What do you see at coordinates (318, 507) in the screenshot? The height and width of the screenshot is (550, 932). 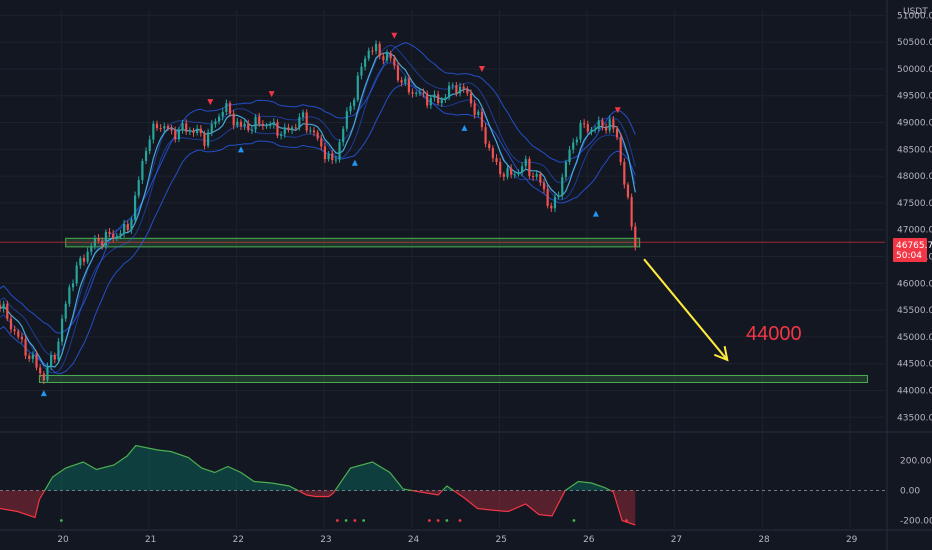 I see `oscillator-negative-area` at bounding box center [318, 507].